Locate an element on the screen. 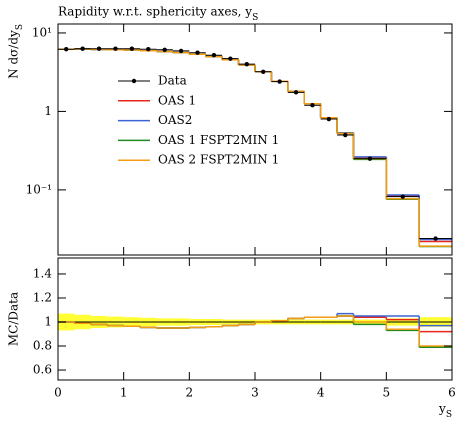 The image size is (467, 421). y-axis-label: N dσ/dyS is located at coordinates (16, 51).